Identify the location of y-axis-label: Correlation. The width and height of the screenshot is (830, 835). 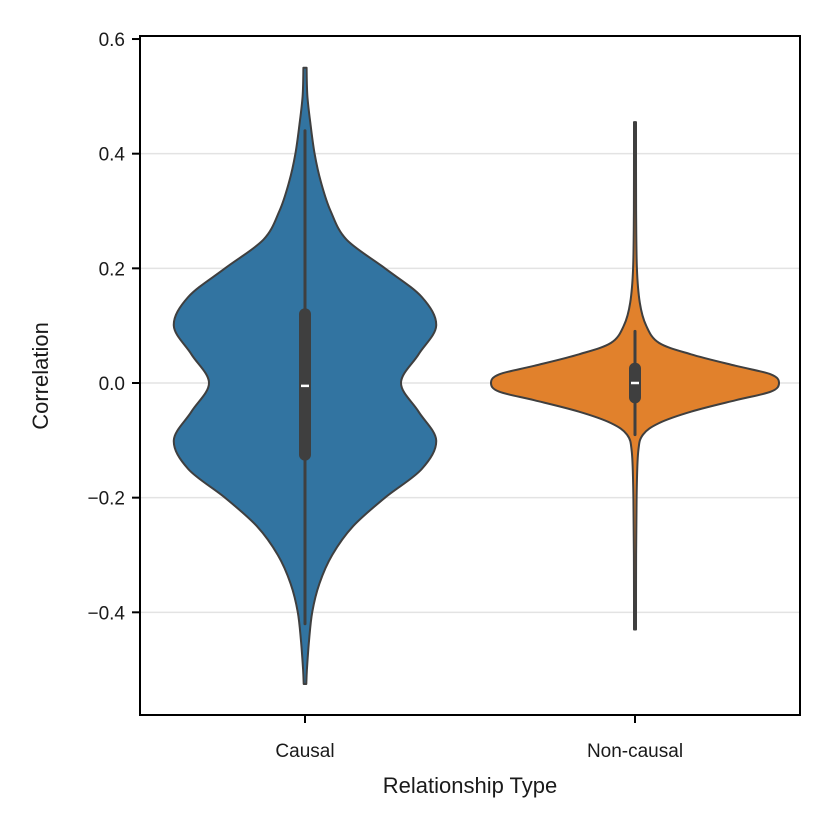
(40, 376).